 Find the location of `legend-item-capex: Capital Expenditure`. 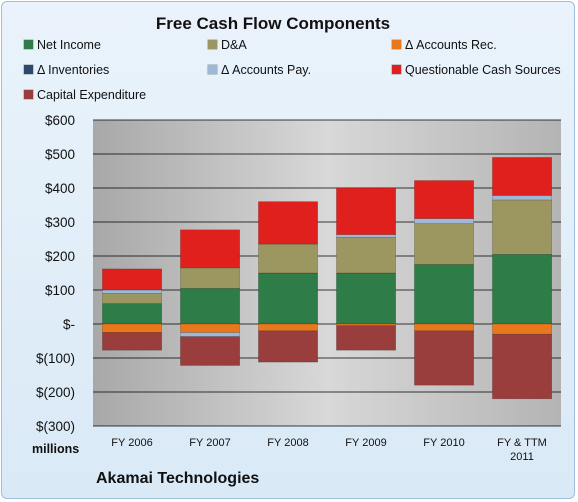

legend-item-capex: Capital Expenditure is located at coordinates (85, 95).